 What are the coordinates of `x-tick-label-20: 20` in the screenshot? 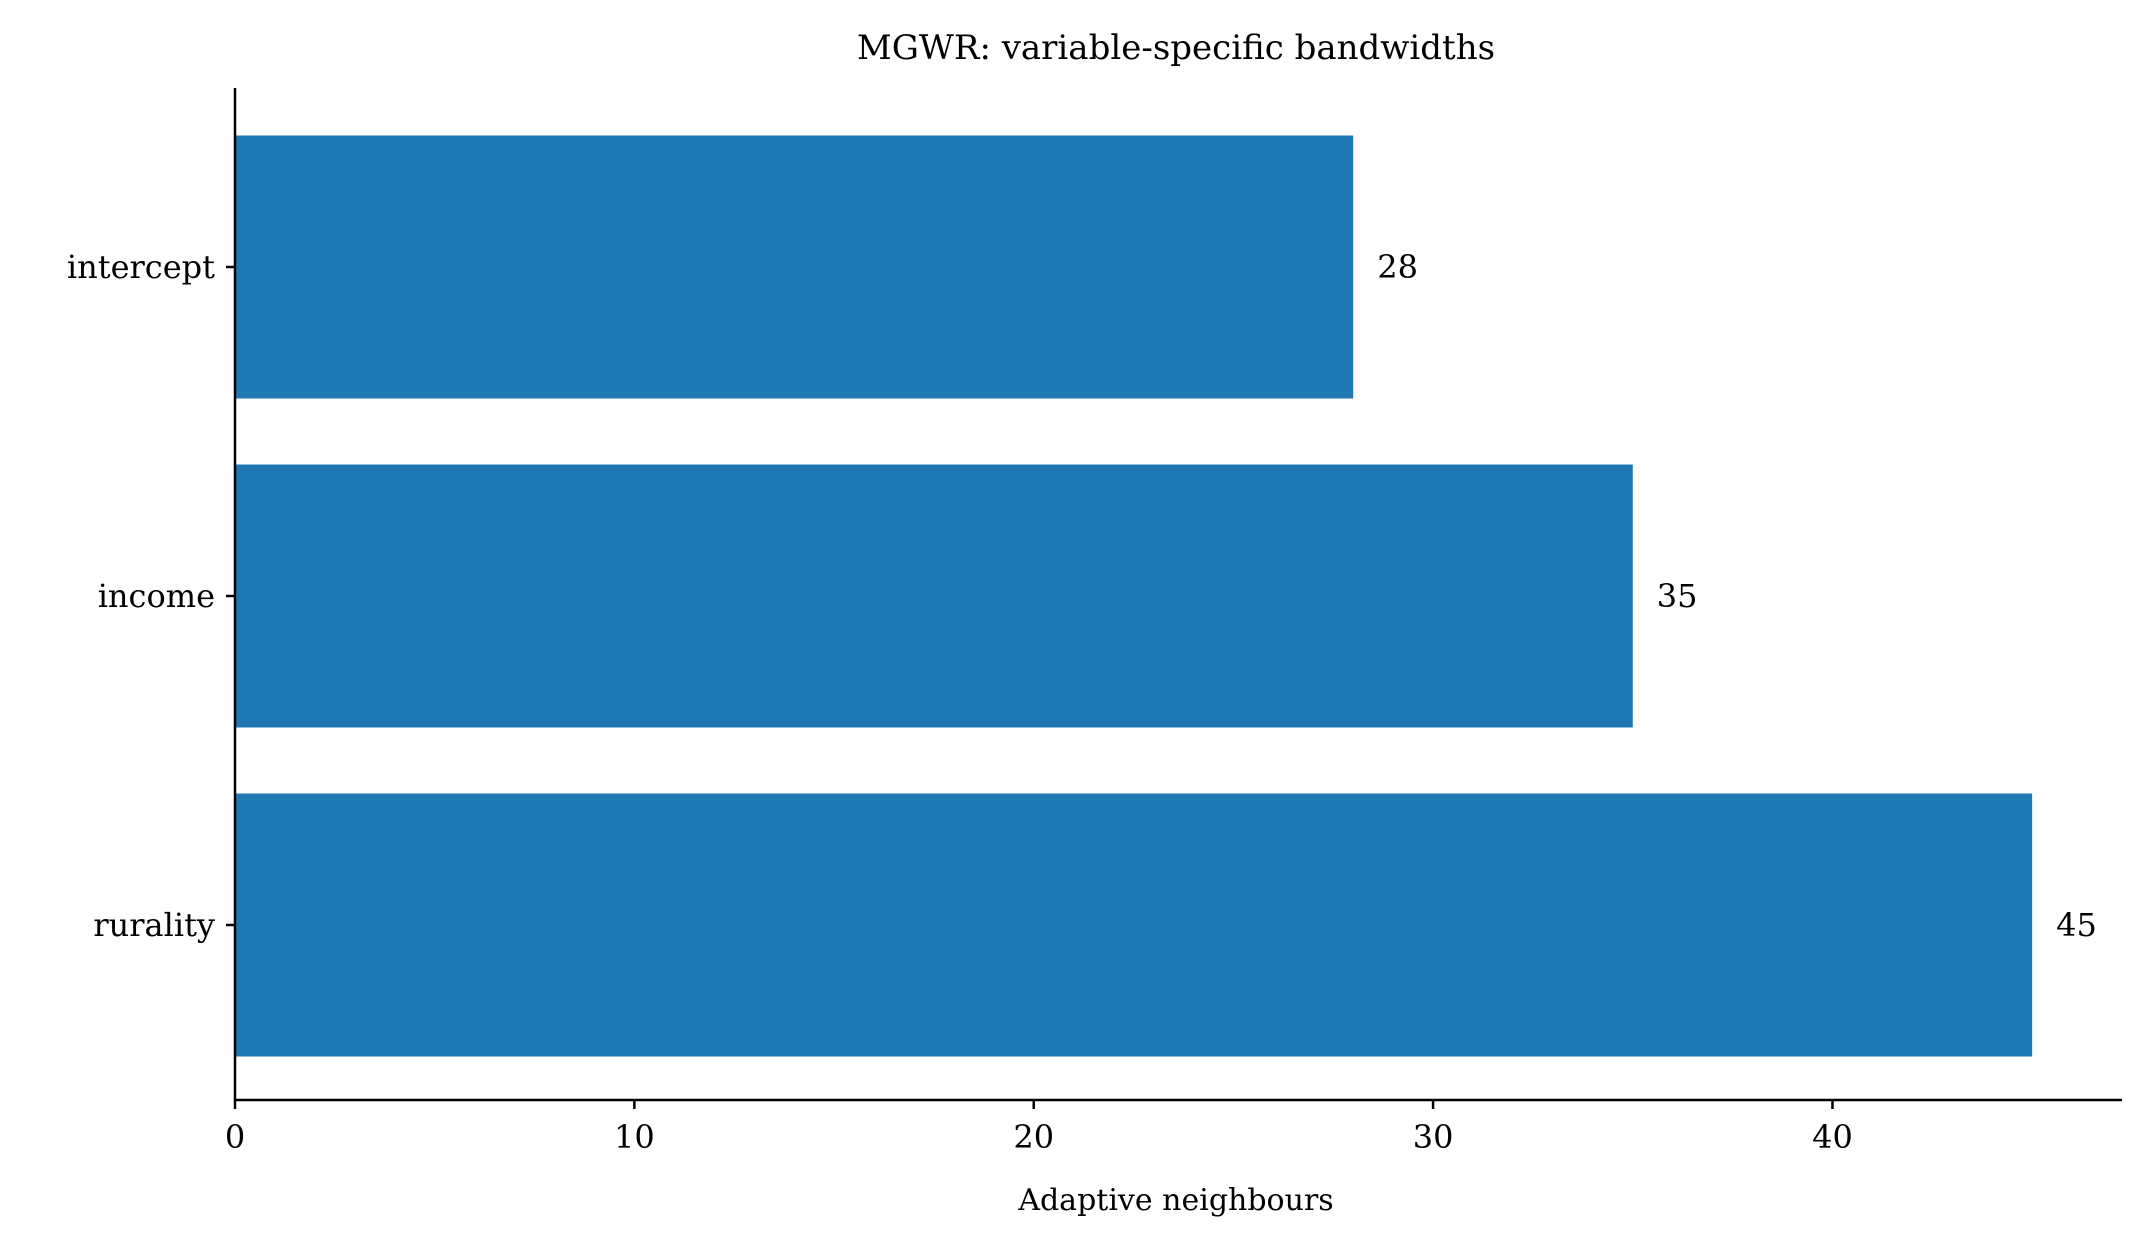 It's located at (1033, 1137).